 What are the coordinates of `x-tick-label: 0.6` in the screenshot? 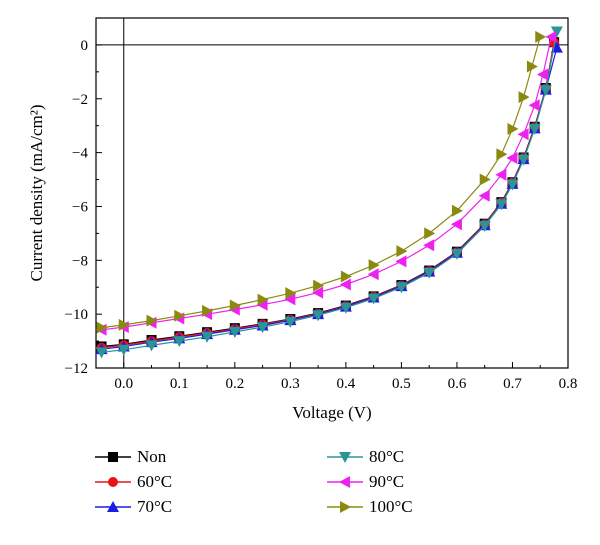 It's located at (457, 384).